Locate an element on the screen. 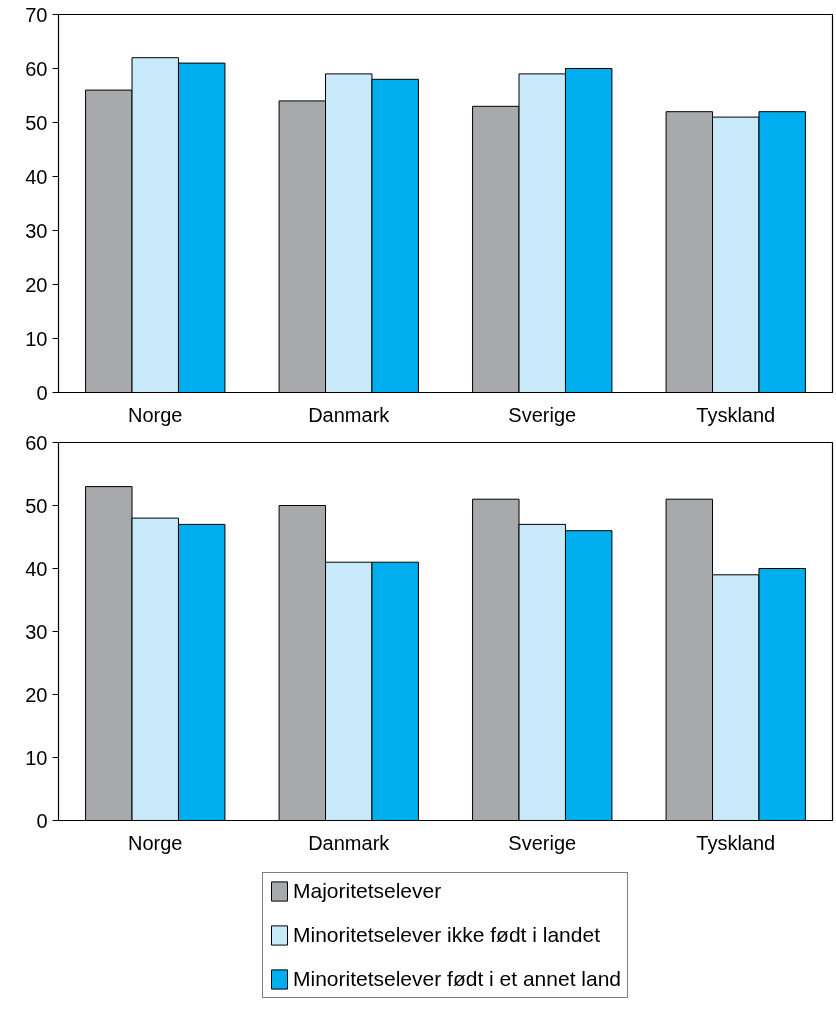  legend-label: Minoritetselever ikke født i landet is located at coordinates (446, 935).